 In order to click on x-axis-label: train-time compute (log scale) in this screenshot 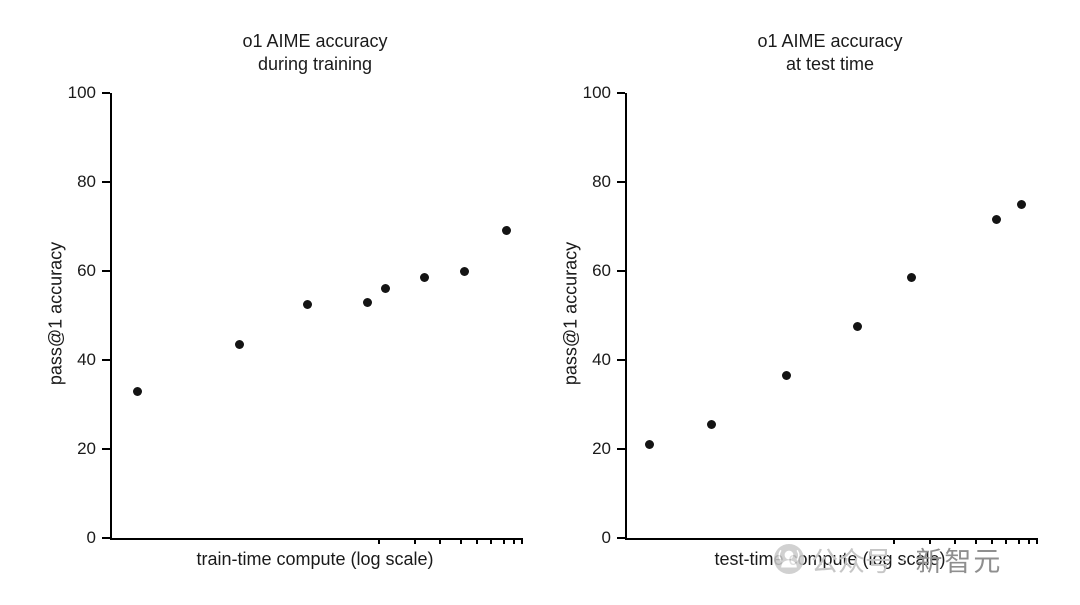, I will do `click(315, 559)`.